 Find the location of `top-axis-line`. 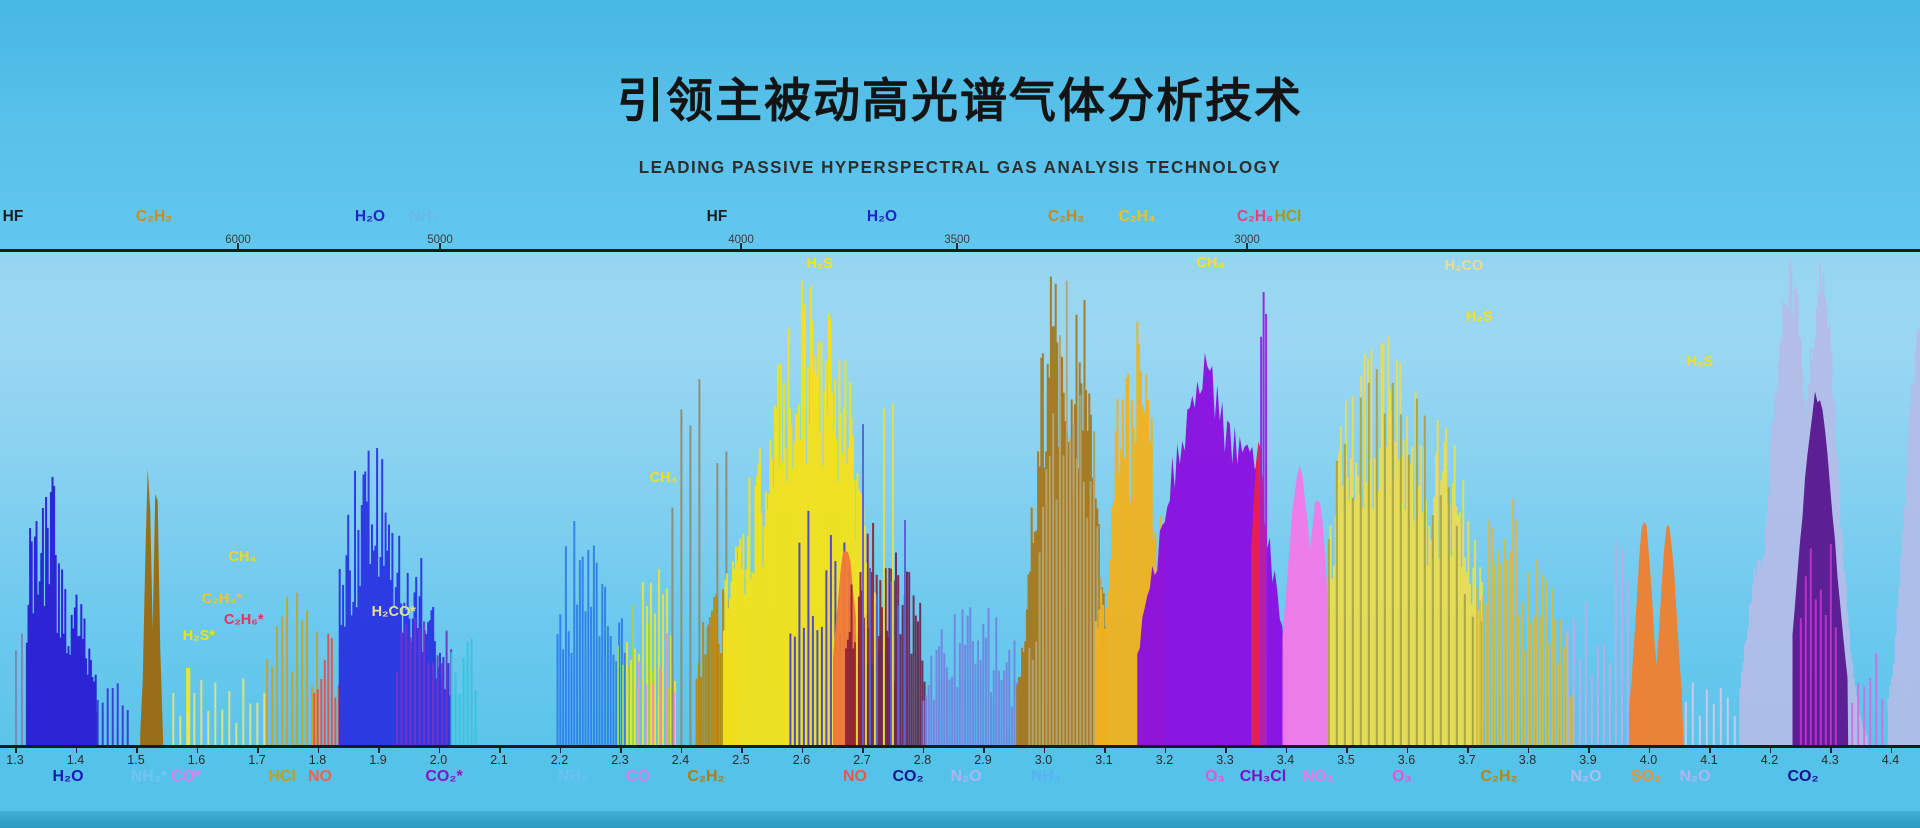

top-axis-line is located at coordinates (960, 250).